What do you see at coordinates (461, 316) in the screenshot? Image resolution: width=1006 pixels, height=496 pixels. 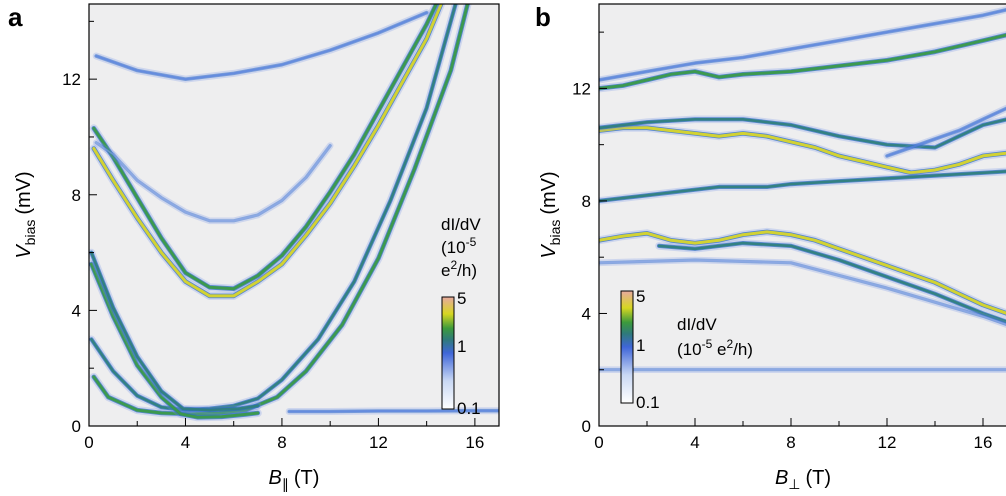 I see `panel-a-colorbar: dI/dV (10-5 e2/h) 5 1 0.1` at bounding box center [461, 316].